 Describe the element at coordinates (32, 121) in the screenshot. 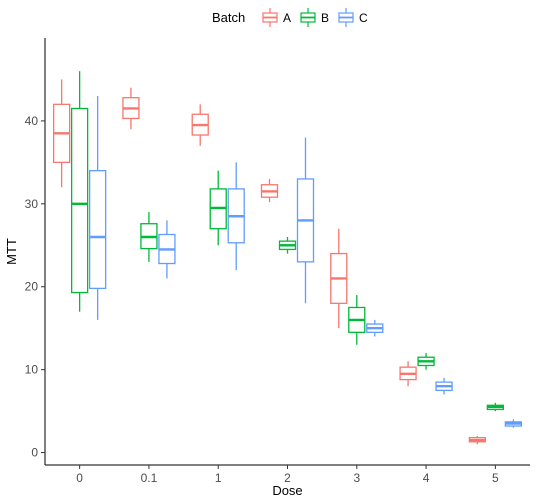

I see `y-tick-label: 40` at that location.